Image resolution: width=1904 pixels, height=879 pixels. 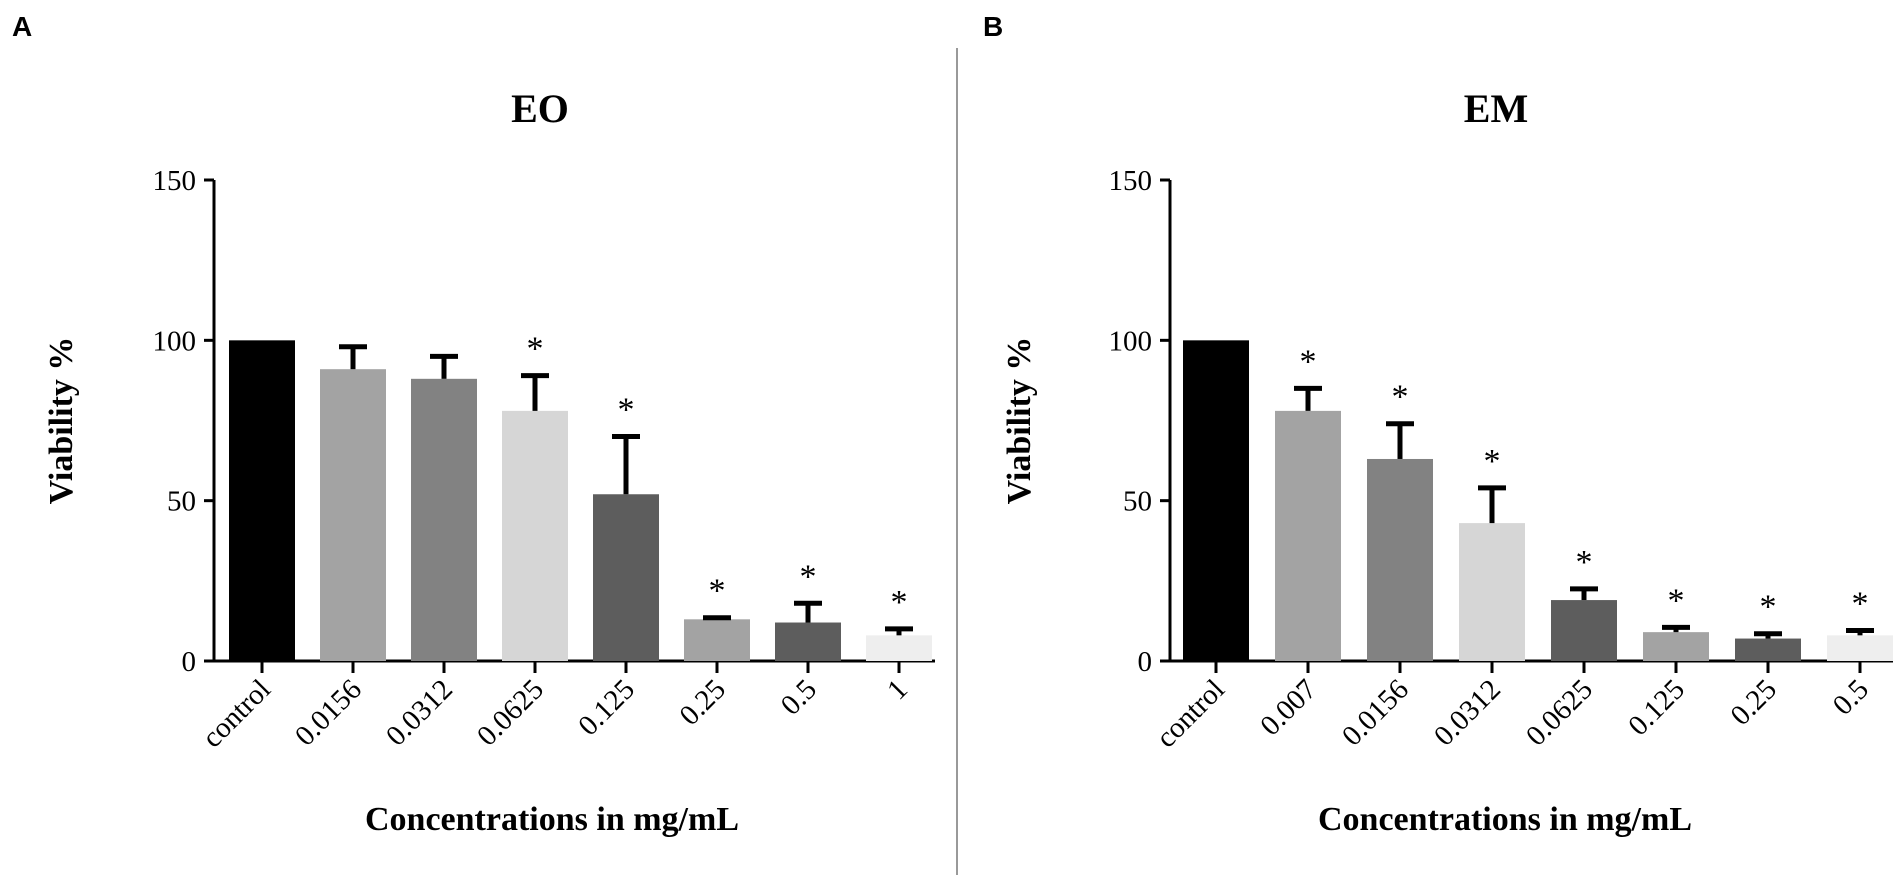 What do you see at coordinates (540, 108) in the screenshot?
I see `chart-title: EO` at bounding box center [540, 108].